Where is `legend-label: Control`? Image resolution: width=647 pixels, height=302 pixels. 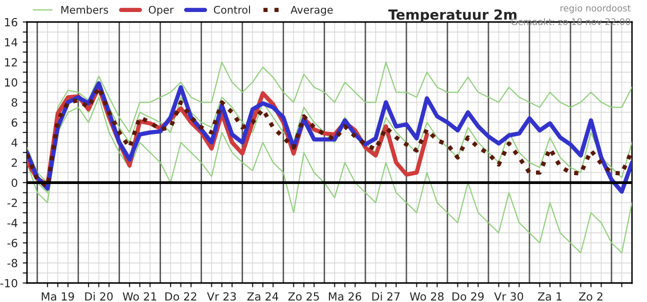
legend-label: Control is located at coordinates (232, 10).